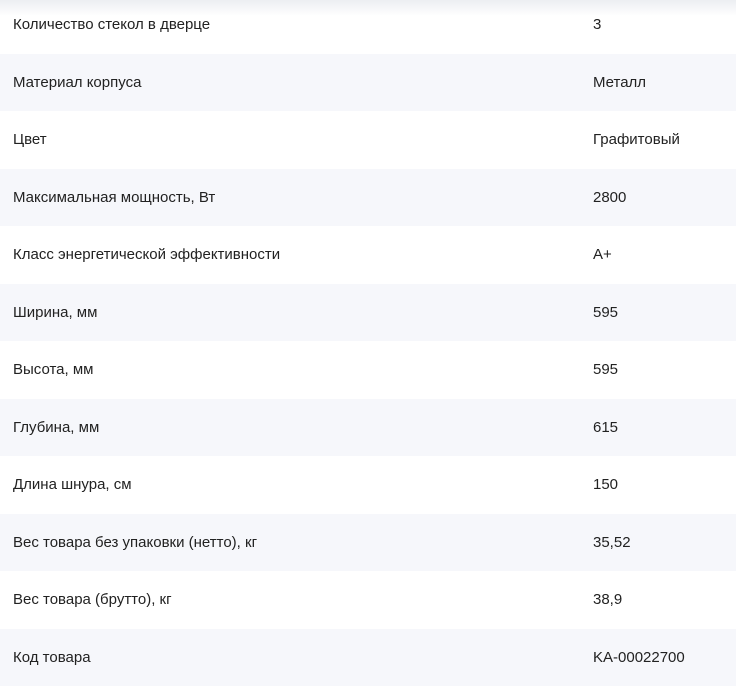  Describe the element at coordinates (602, 254) in the screenshot. I see `spec-value: A+` at that location.